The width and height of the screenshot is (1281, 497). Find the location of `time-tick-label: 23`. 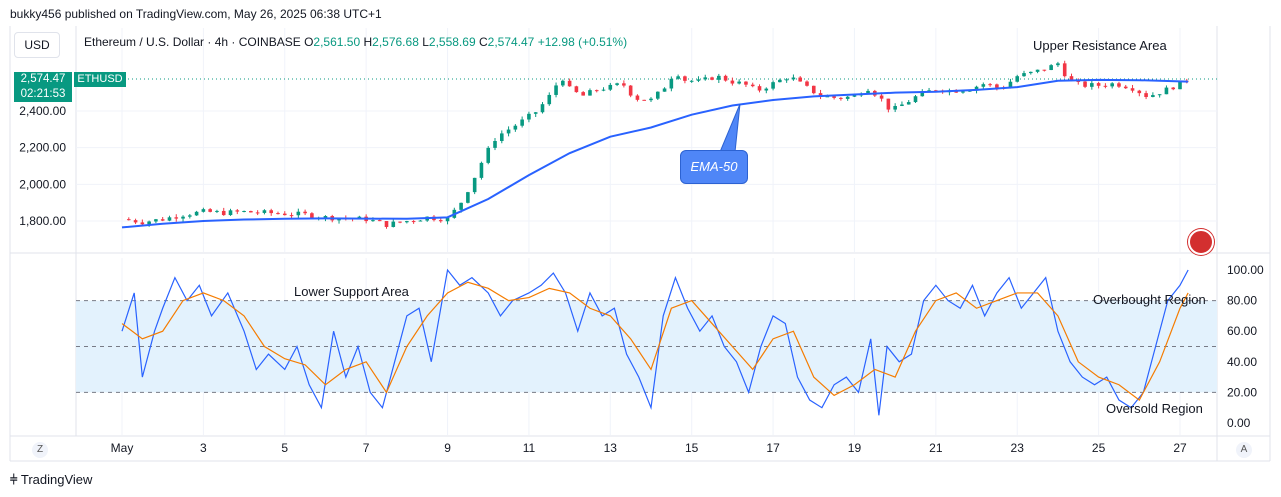

time-tick-label: 23 is located at coordinates (1018, 448).